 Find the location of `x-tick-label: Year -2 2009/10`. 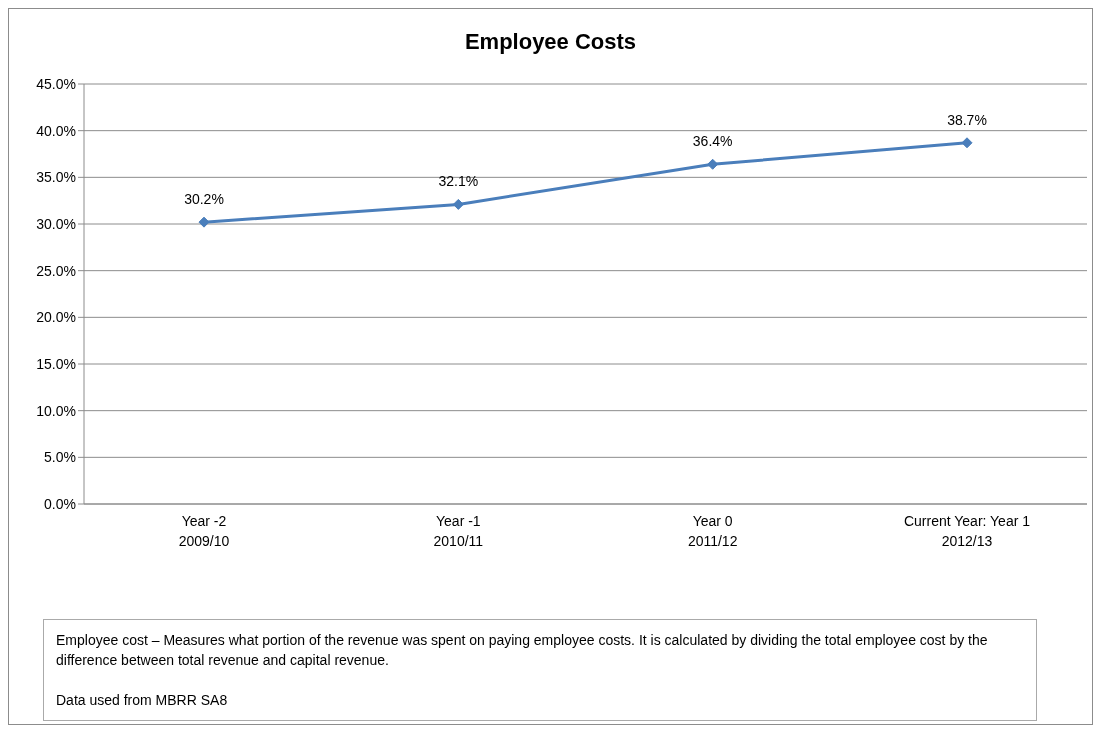

x-tick-label: Year -2 2009/10 is located at coordinates (204, 531).